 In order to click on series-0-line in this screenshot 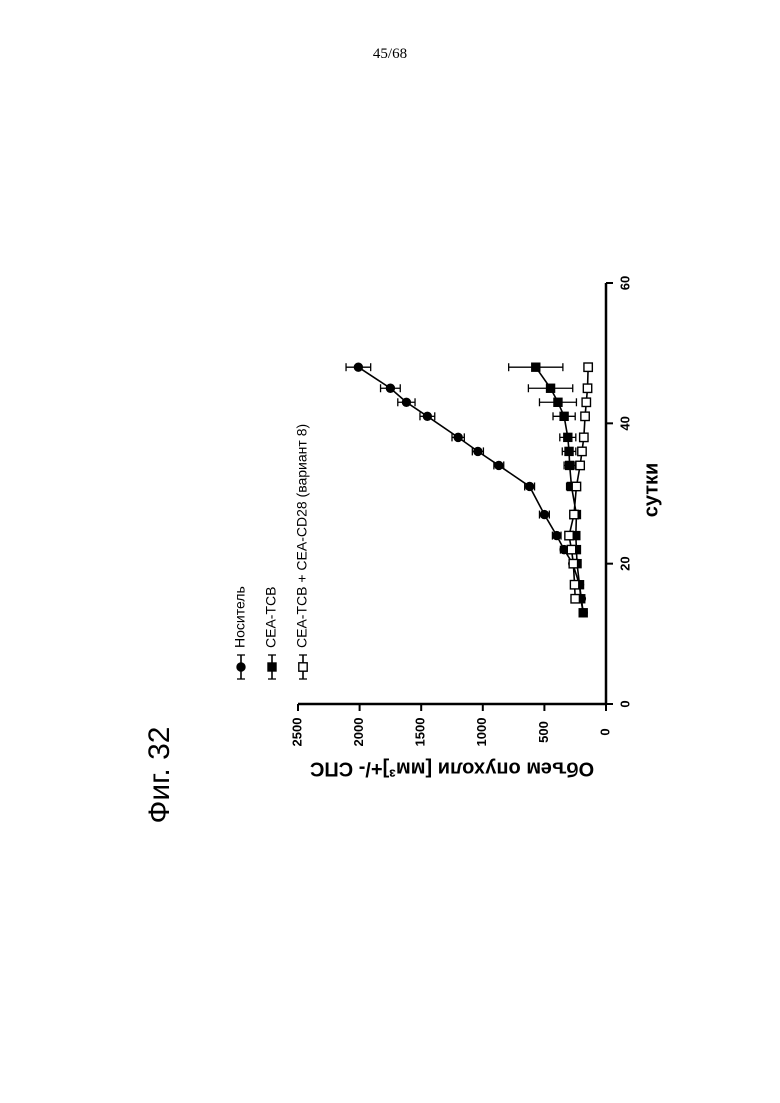, I will do `click(470, 490)`.